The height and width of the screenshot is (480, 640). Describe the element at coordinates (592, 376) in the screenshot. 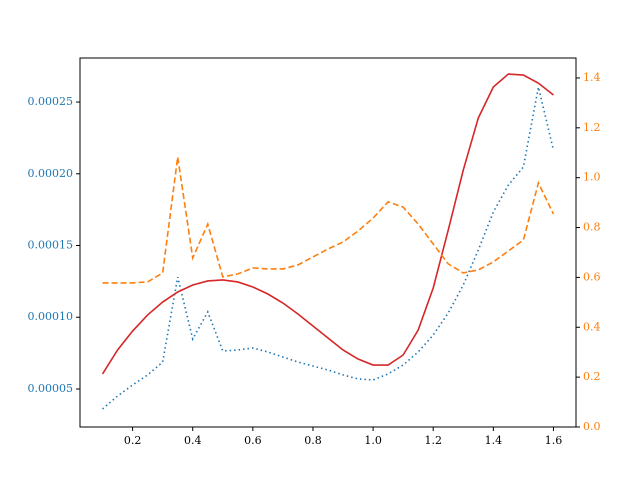

I see `y2-tick-label: 0.2` at that location.